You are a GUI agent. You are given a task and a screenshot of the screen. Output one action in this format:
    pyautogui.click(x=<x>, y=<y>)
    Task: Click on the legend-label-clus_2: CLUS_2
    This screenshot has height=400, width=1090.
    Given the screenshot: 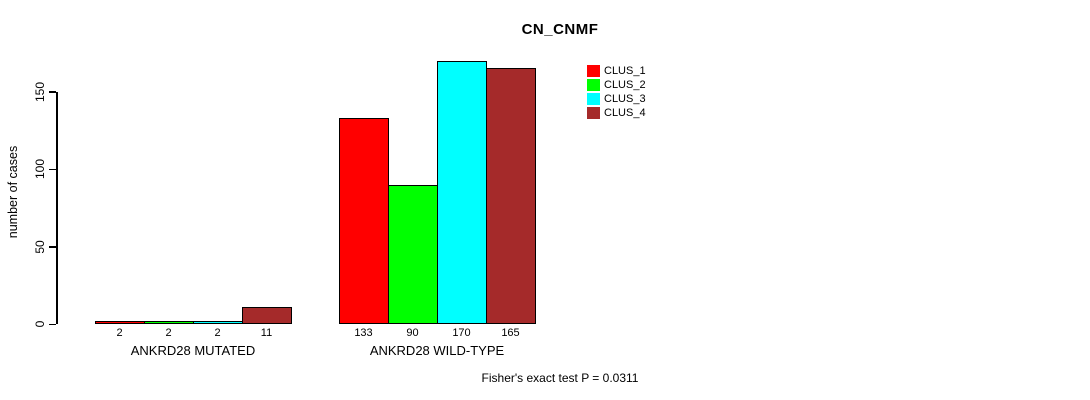 What is the action you would take?
    pyautogui.click(x=625, y=85)
    